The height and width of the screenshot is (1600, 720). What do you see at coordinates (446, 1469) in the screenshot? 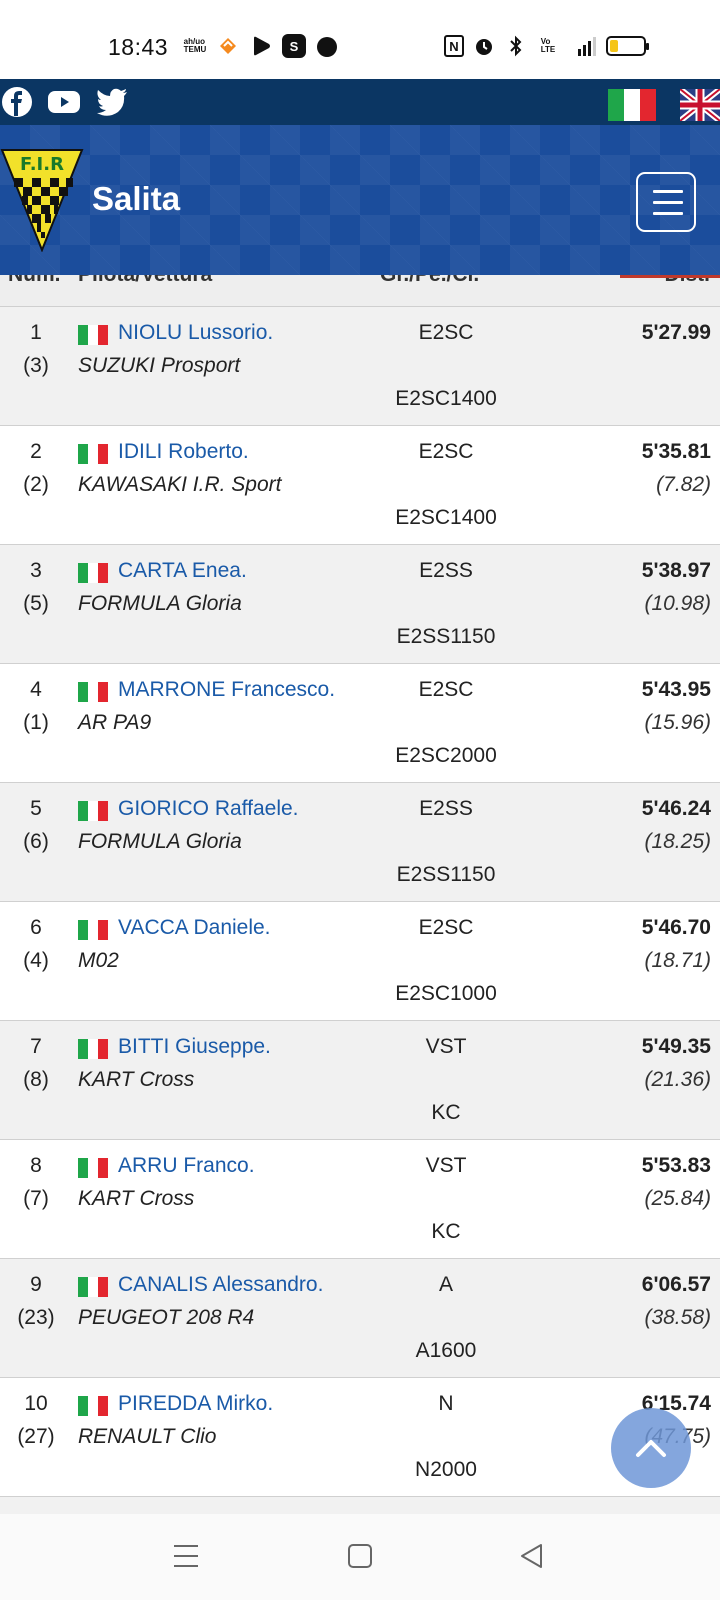
I see `class-label: N2000` at bounding box center [446, 1469].